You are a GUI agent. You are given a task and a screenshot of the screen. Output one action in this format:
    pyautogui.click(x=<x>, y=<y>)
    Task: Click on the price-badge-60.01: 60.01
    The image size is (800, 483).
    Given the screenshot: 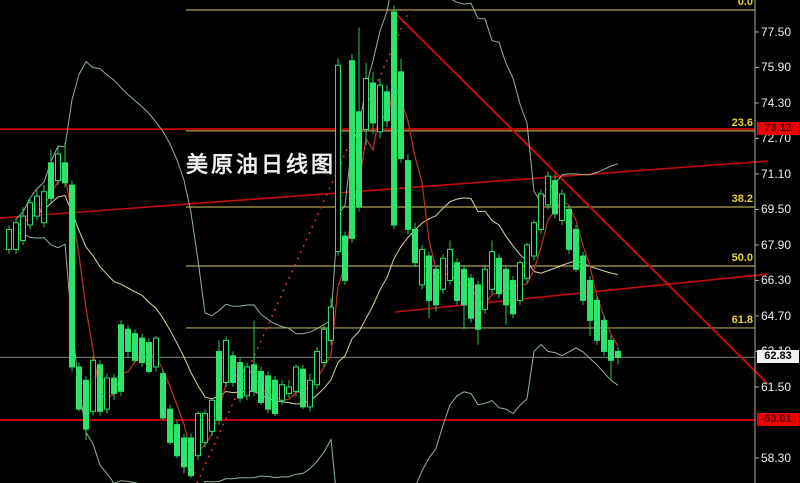 What is the action you would take?
    pyautogui.click(x=778, y=419)
    